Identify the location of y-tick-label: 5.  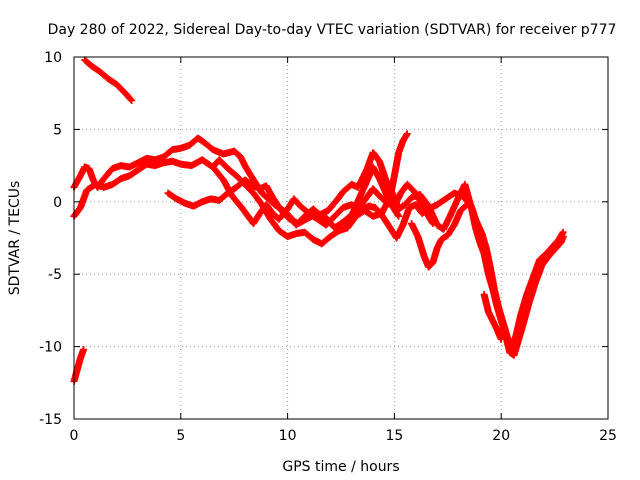
(57, 130).